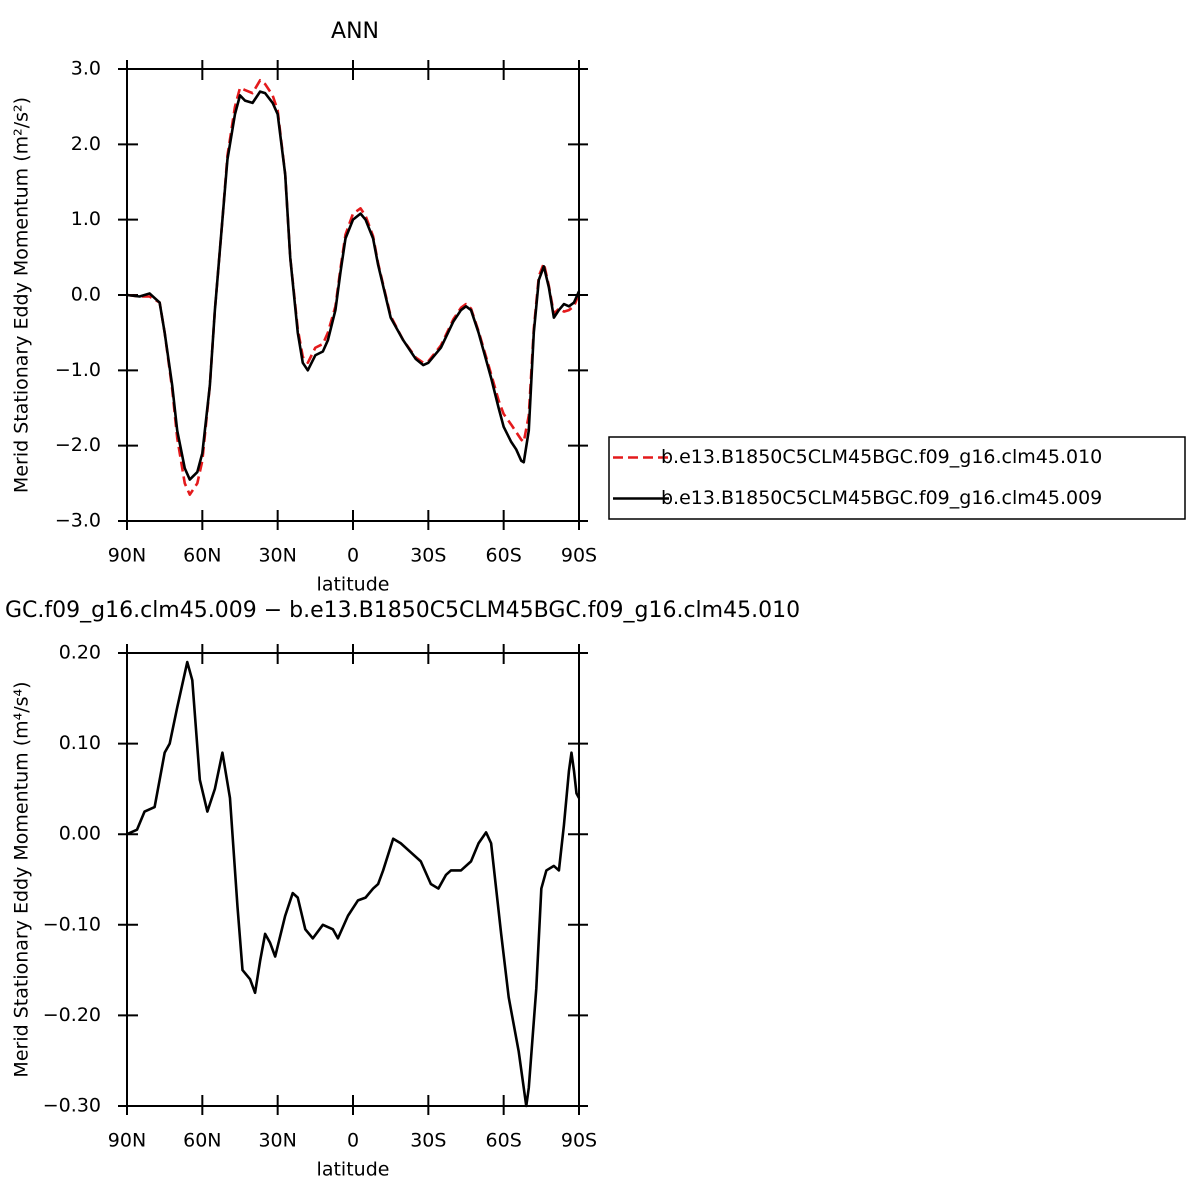  Describe the element at coordinates (355, 31) in the screenshot. I see `chart-title: ANN` at that location.